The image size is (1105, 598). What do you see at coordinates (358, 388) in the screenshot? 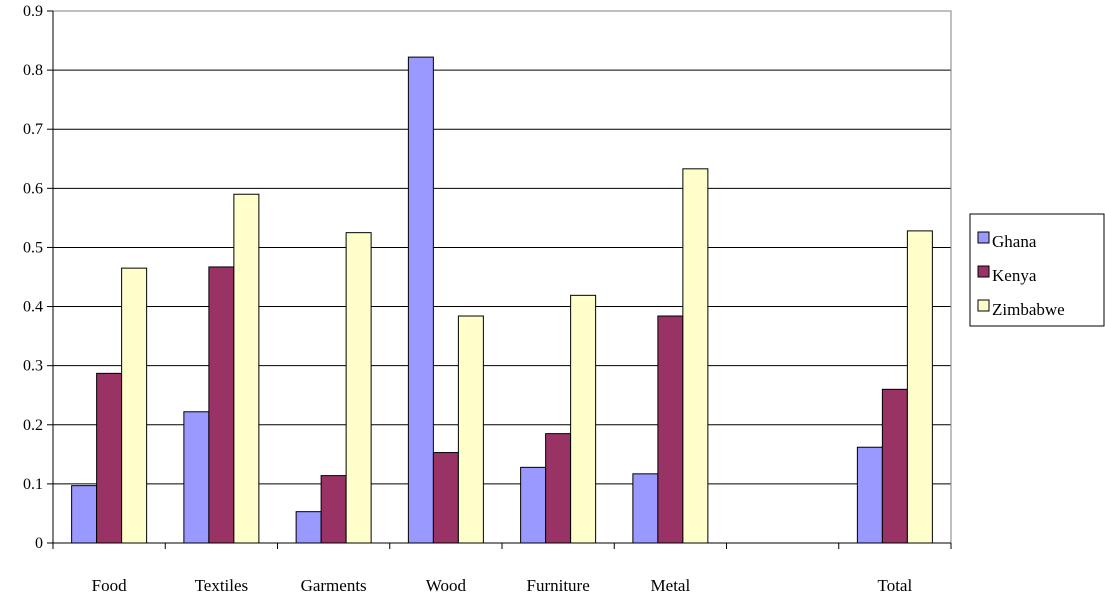
I see `bar-zimbabwe-garments` at bounding box center [358, 388].